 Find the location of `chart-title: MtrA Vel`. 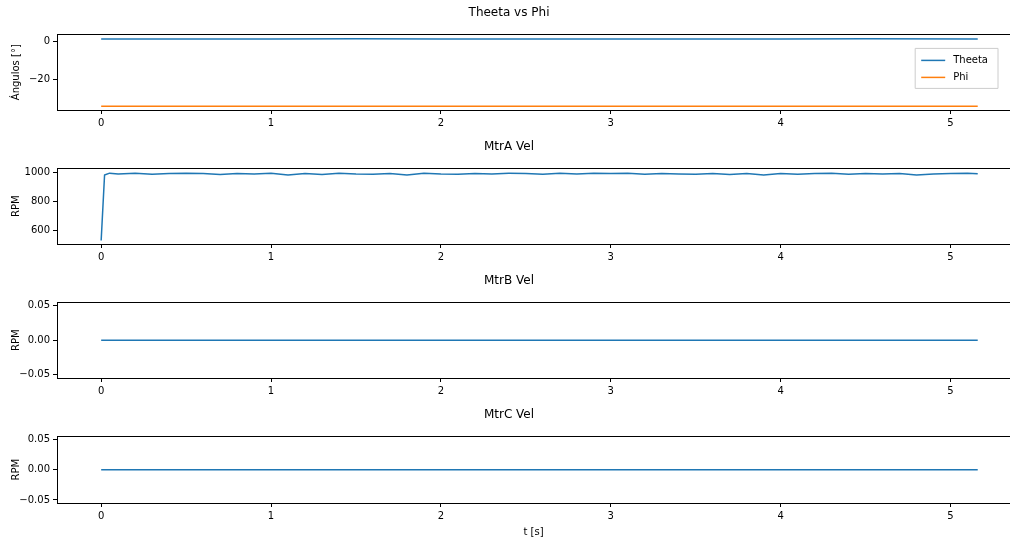

chart-title: MtrA Vel is located at coordinates (509, 146).